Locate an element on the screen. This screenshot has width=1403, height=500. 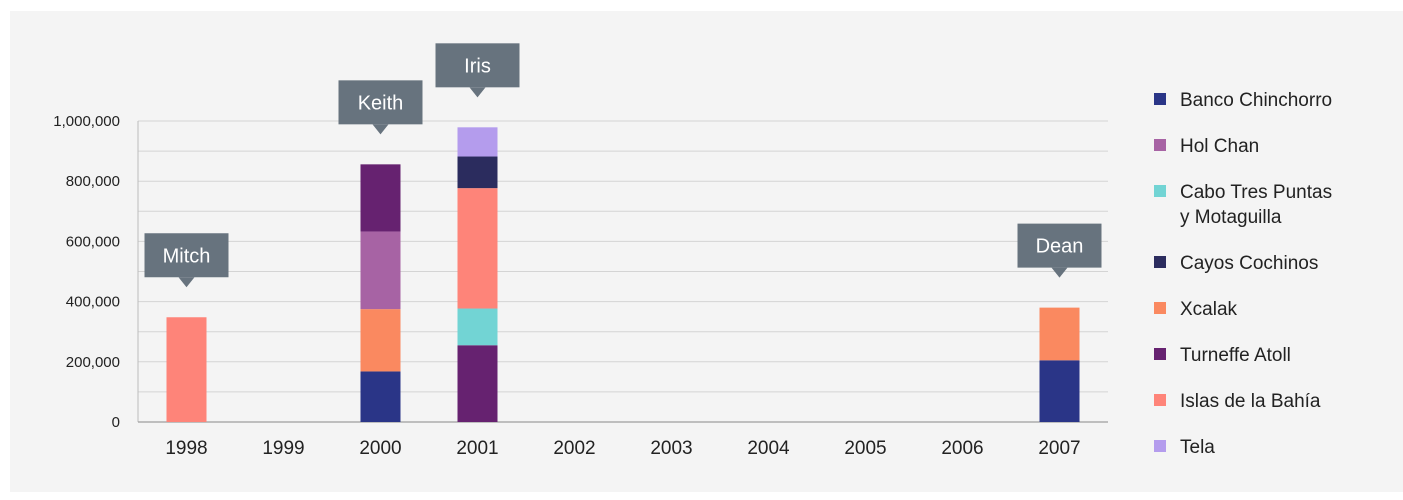
legend-item-cabo-tres-puntas-y-motaguilla: Cabo Tres Puntas y Motaguilla is located at coordinates (1243, 205).